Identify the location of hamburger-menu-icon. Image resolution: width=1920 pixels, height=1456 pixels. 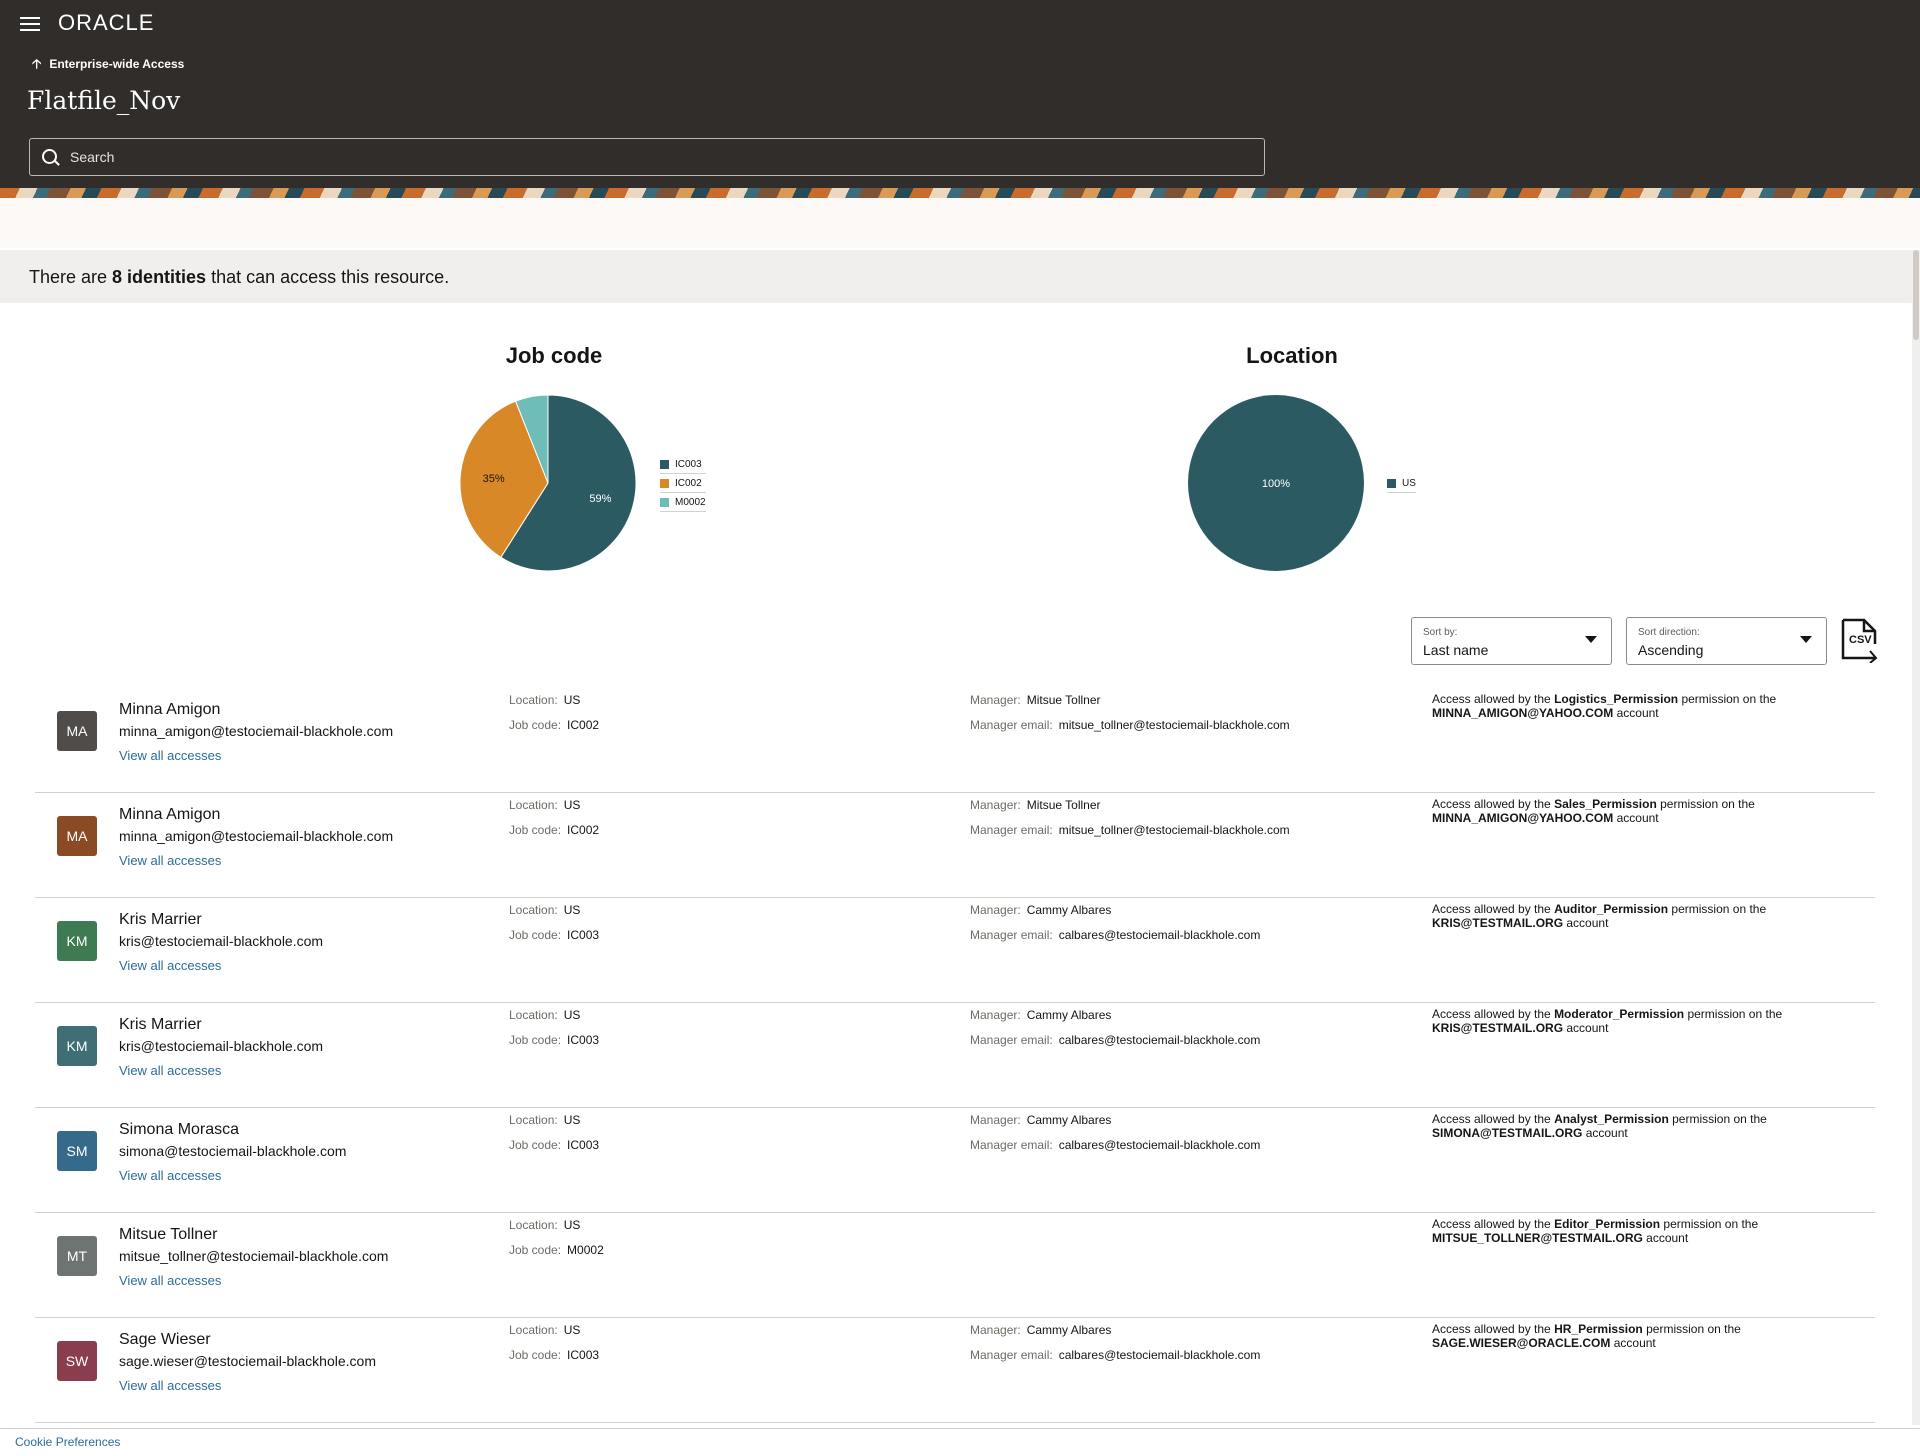
(30, 23).